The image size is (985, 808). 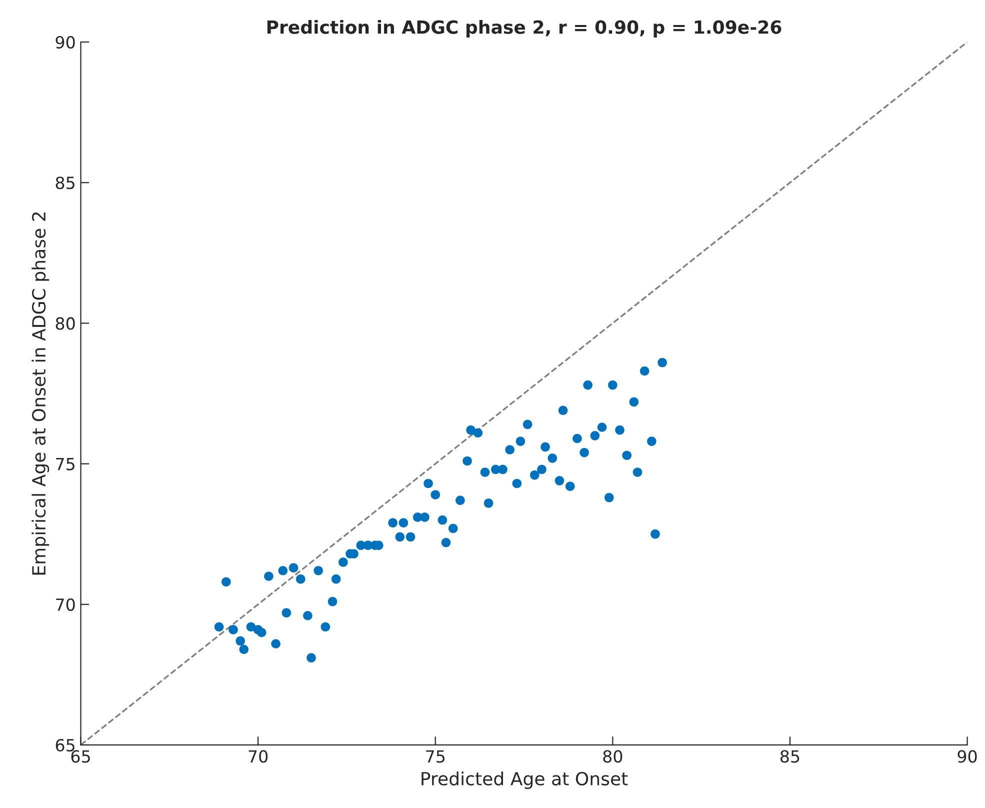 I want to click on x-tick-label: 70, so click(x=258, y=756).